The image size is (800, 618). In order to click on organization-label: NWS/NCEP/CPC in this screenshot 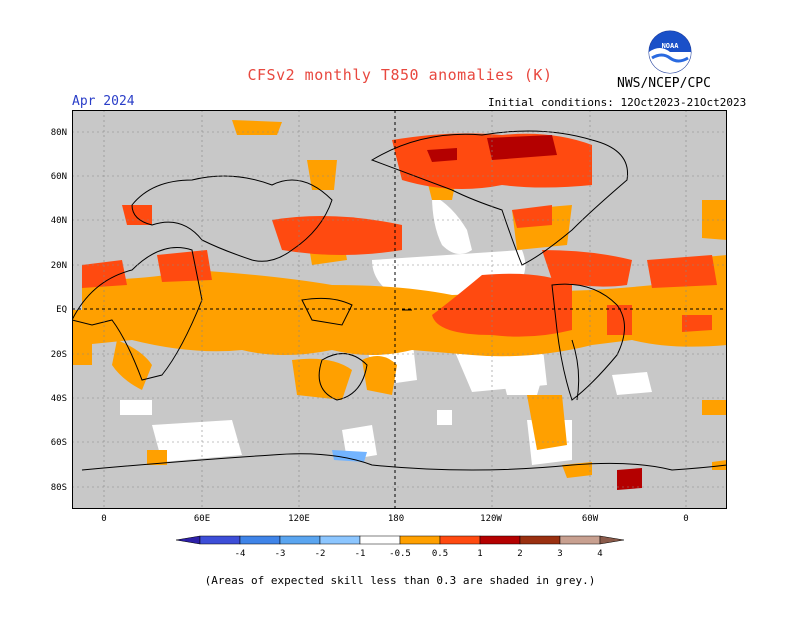, I will do `click(664, 83)`.